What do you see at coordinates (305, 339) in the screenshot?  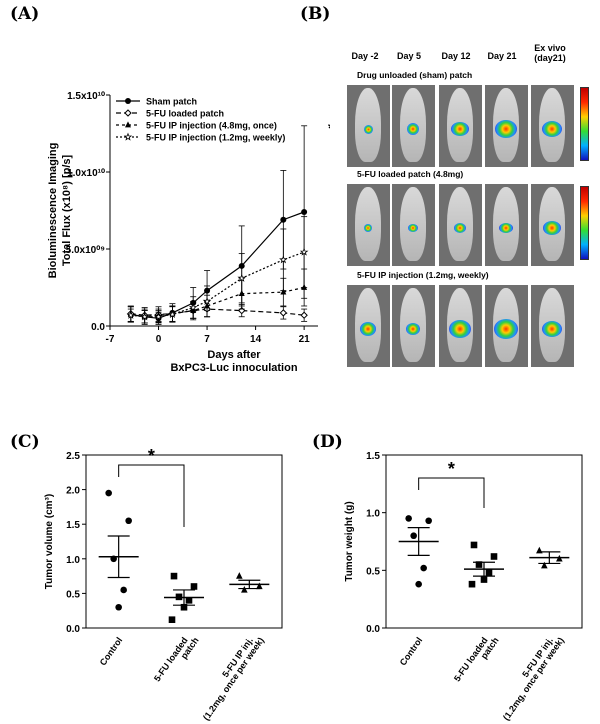 I see `x-tick-label: 21` at bounding box center [305, 339].